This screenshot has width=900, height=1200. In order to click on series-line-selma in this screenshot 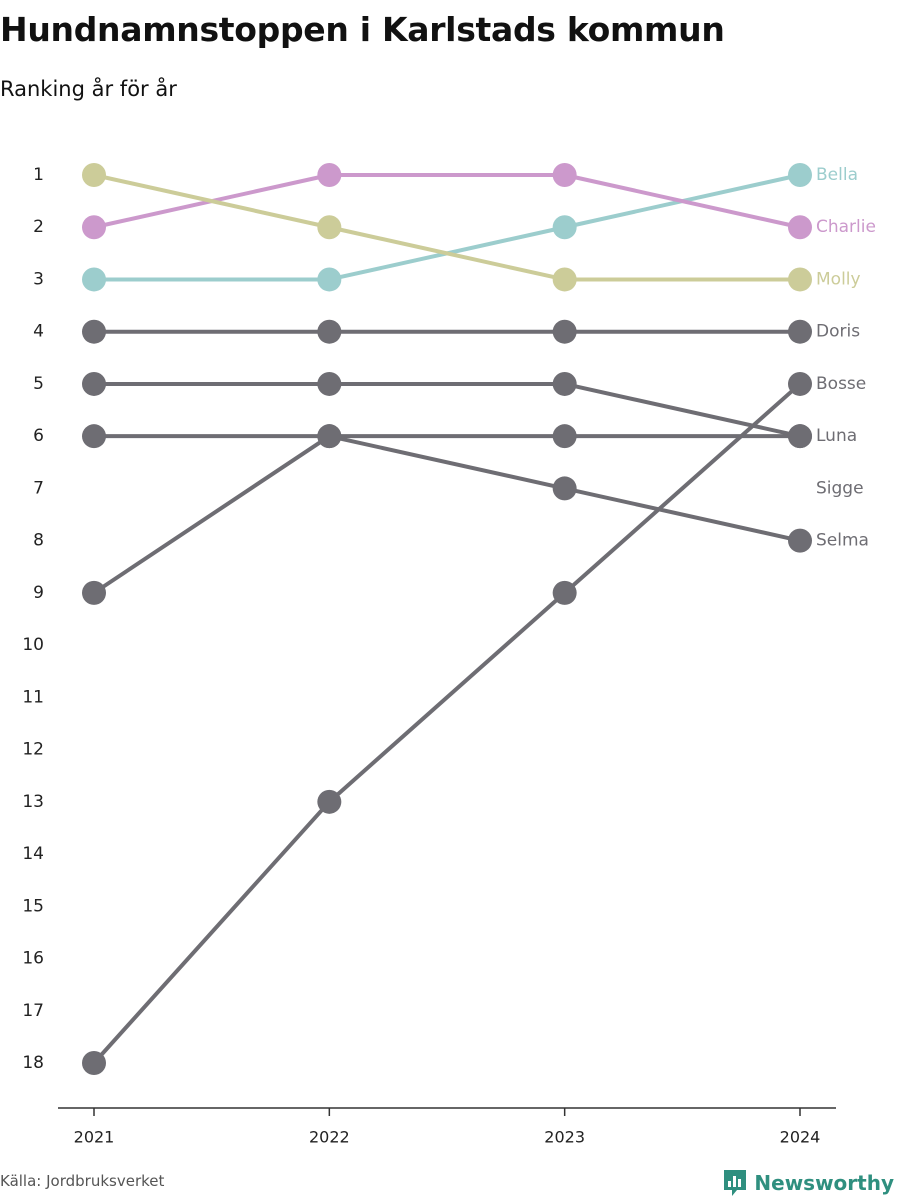, I will do `click(447, 488)`.